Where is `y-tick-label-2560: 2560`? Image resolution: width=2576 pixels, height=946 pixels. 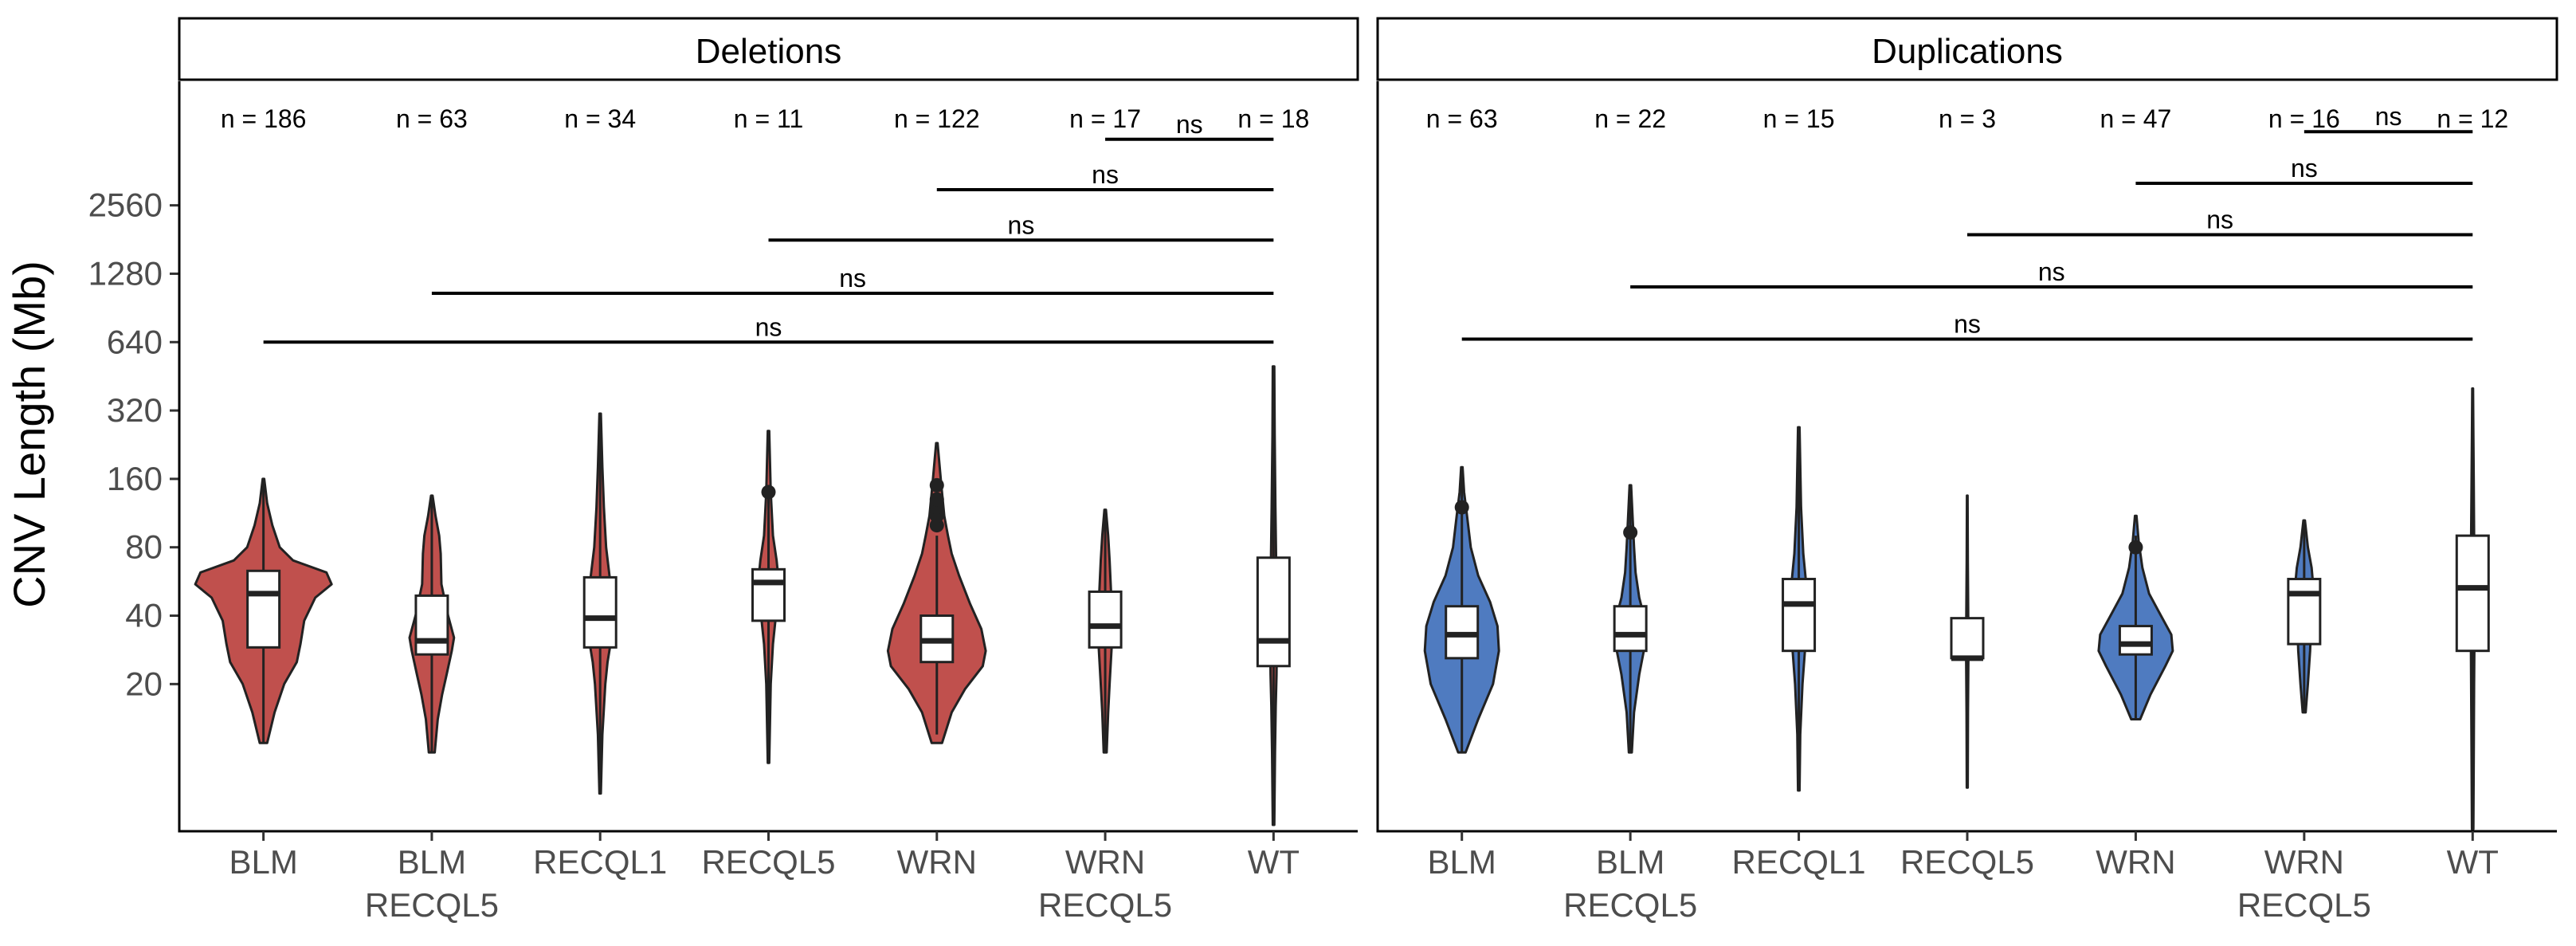 y-tick-label-2560: 2560 is located at coordinates (125, 205).